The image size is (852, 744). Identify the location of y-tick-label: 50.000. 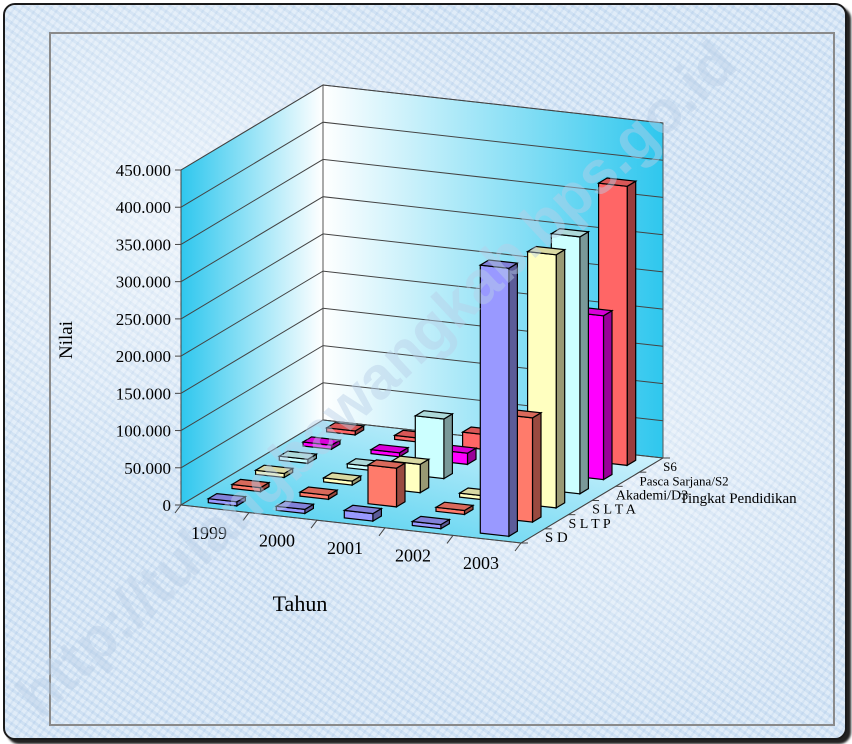
(147, 468).